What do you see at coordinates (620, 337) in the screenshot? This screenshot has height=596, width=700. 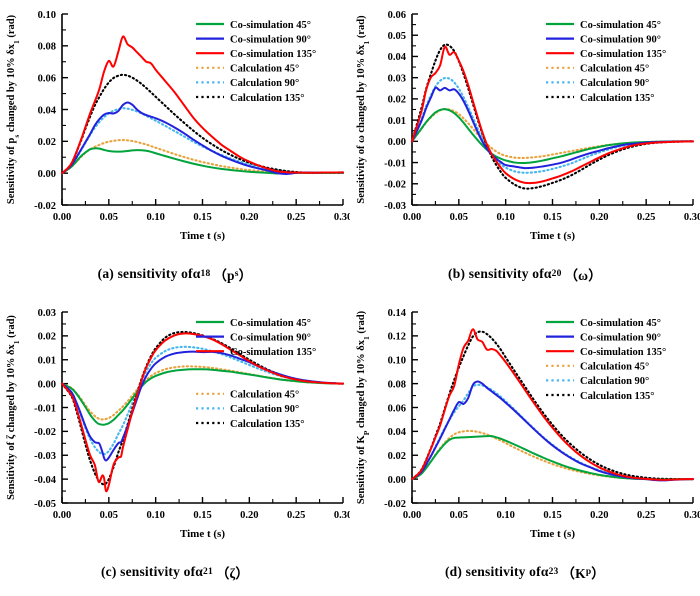 I see `legend-label-cosim90: Co-simulation 90°` at bounding box center [620, 337].